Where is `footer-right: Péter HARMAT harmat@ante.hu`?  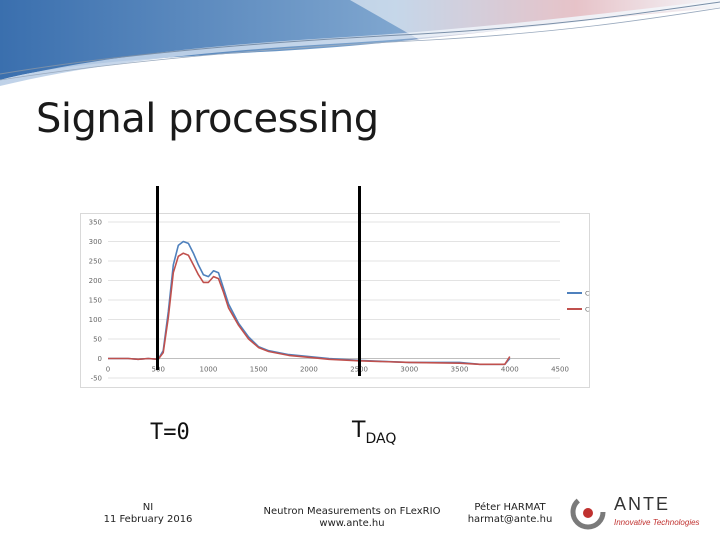 footer-right: Péter HARMAT harmat@ante.hu is located at coordinates (510, 514).